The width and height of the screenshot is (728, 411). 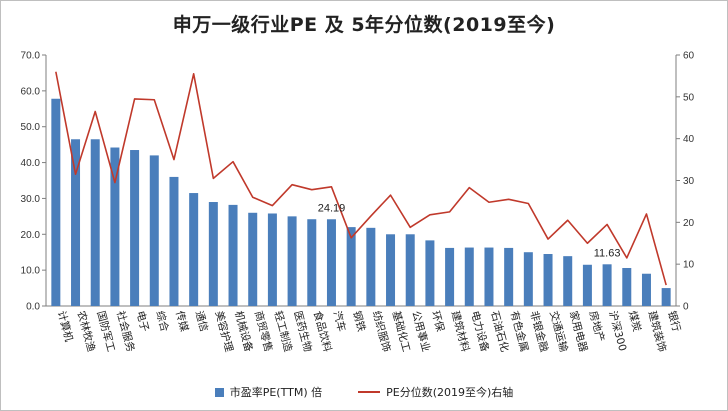 What do you see at coordinates (143, 321) in the screenshot?
I see `x-category-label: 电子` at bounding box center [143, 321].